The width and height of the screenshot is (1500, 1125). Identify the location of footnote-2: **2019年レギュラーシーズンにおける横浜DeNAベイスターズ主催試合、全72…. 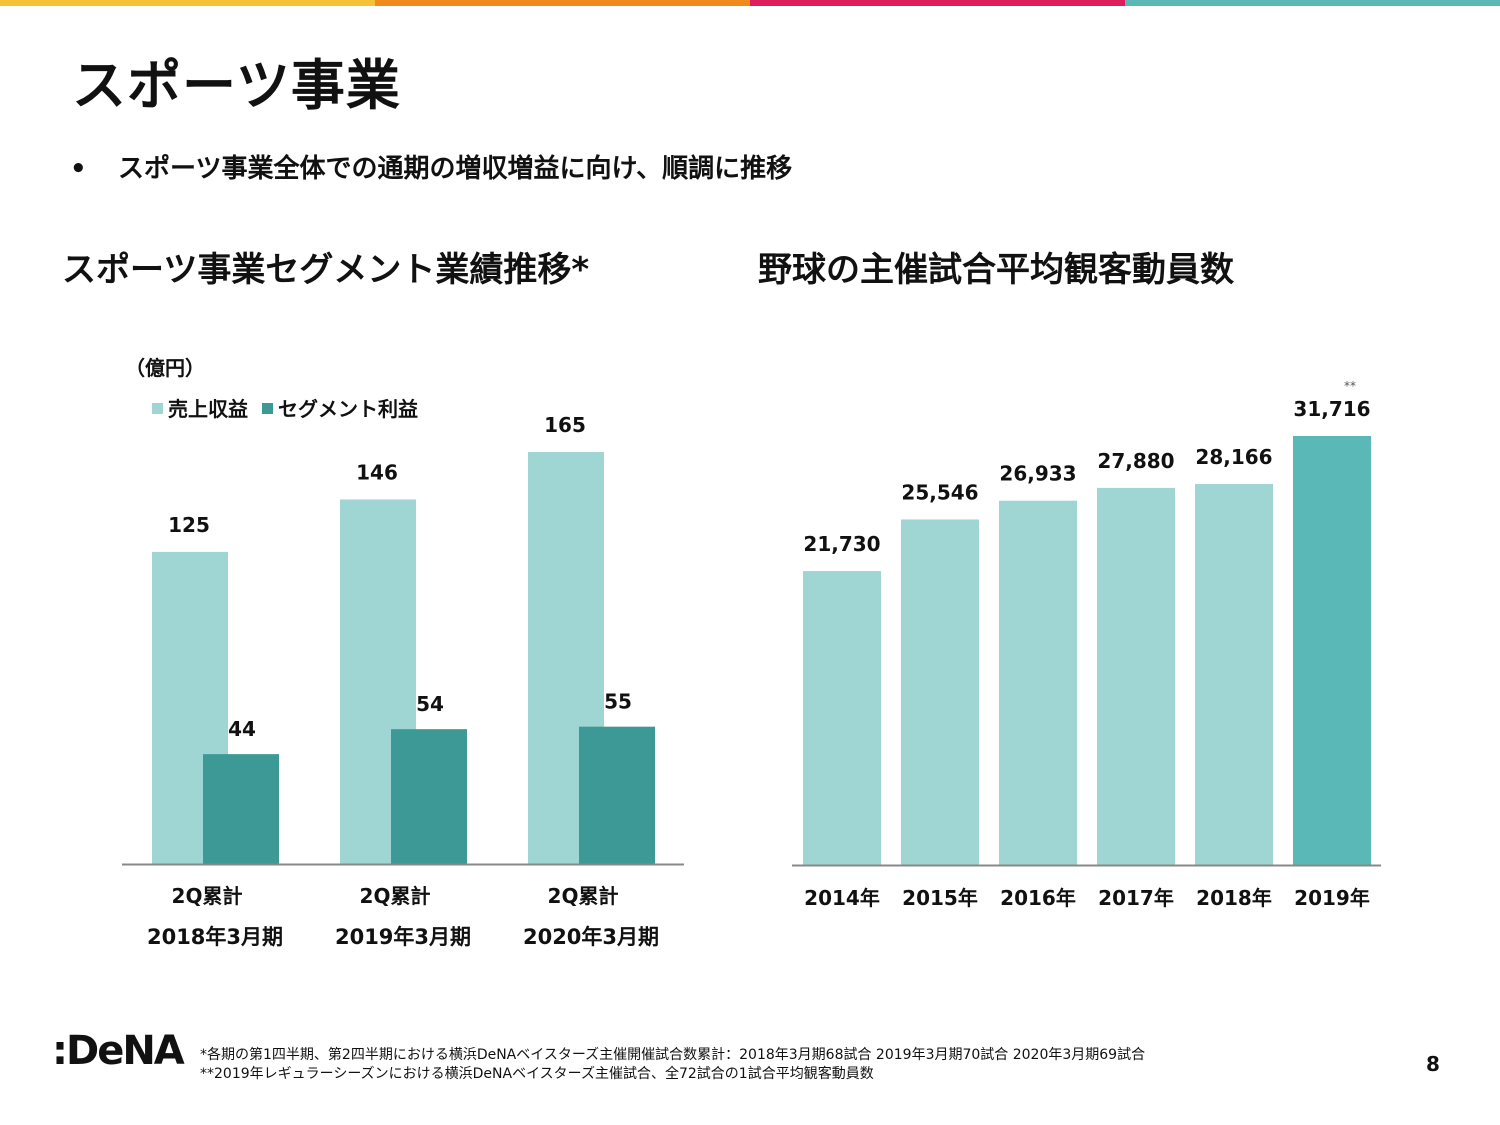
(537, 1074).